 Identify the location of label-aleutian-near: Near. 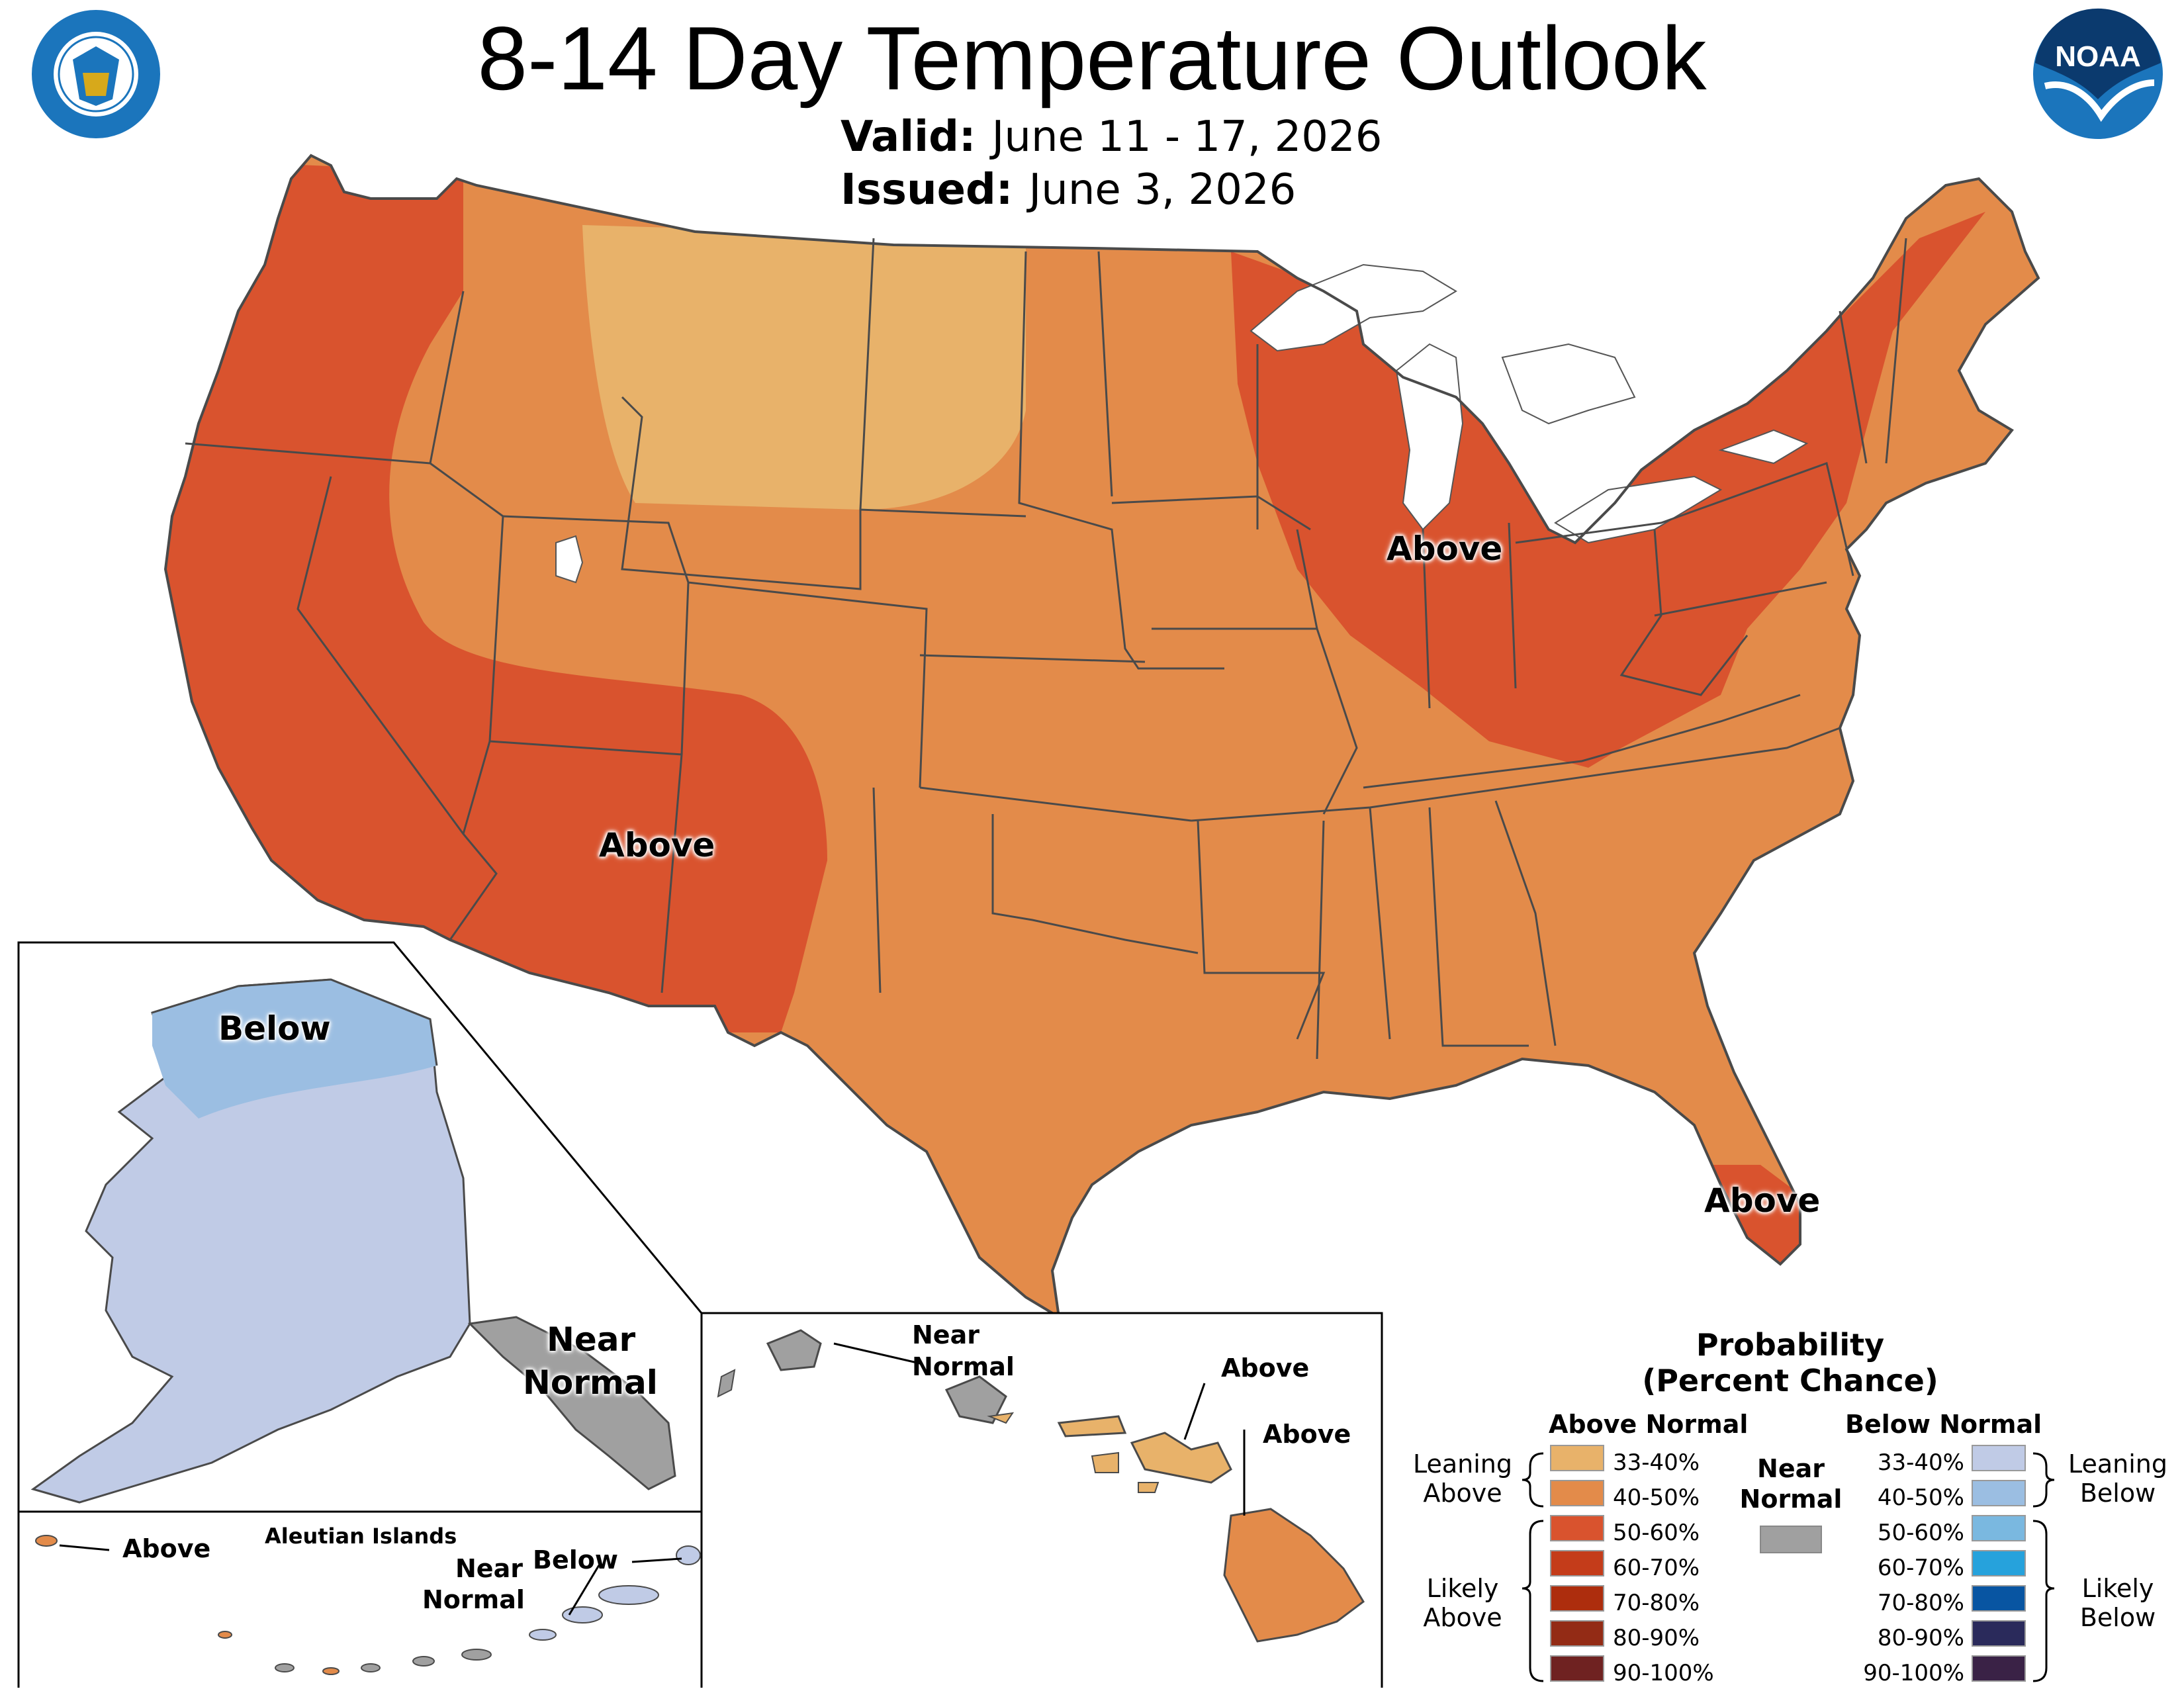
(489, 1569).